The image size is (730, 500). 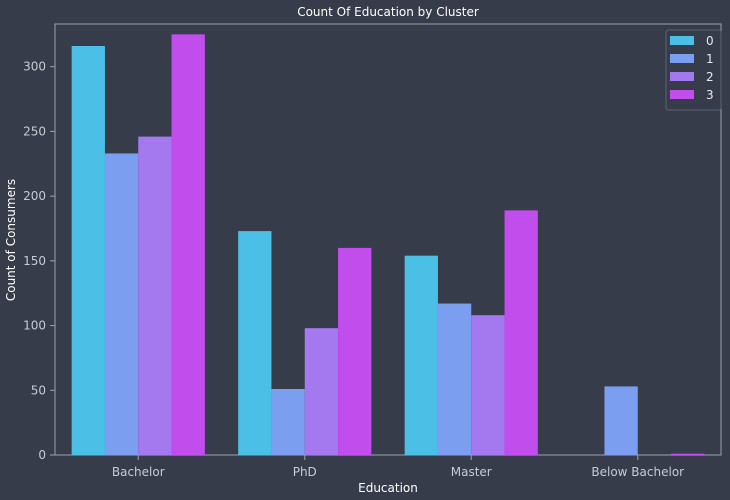 What do you see at coordinates (34, 326) in the screenshot?
I see `y-tick-label: 100` at bounding box center [34, 326].